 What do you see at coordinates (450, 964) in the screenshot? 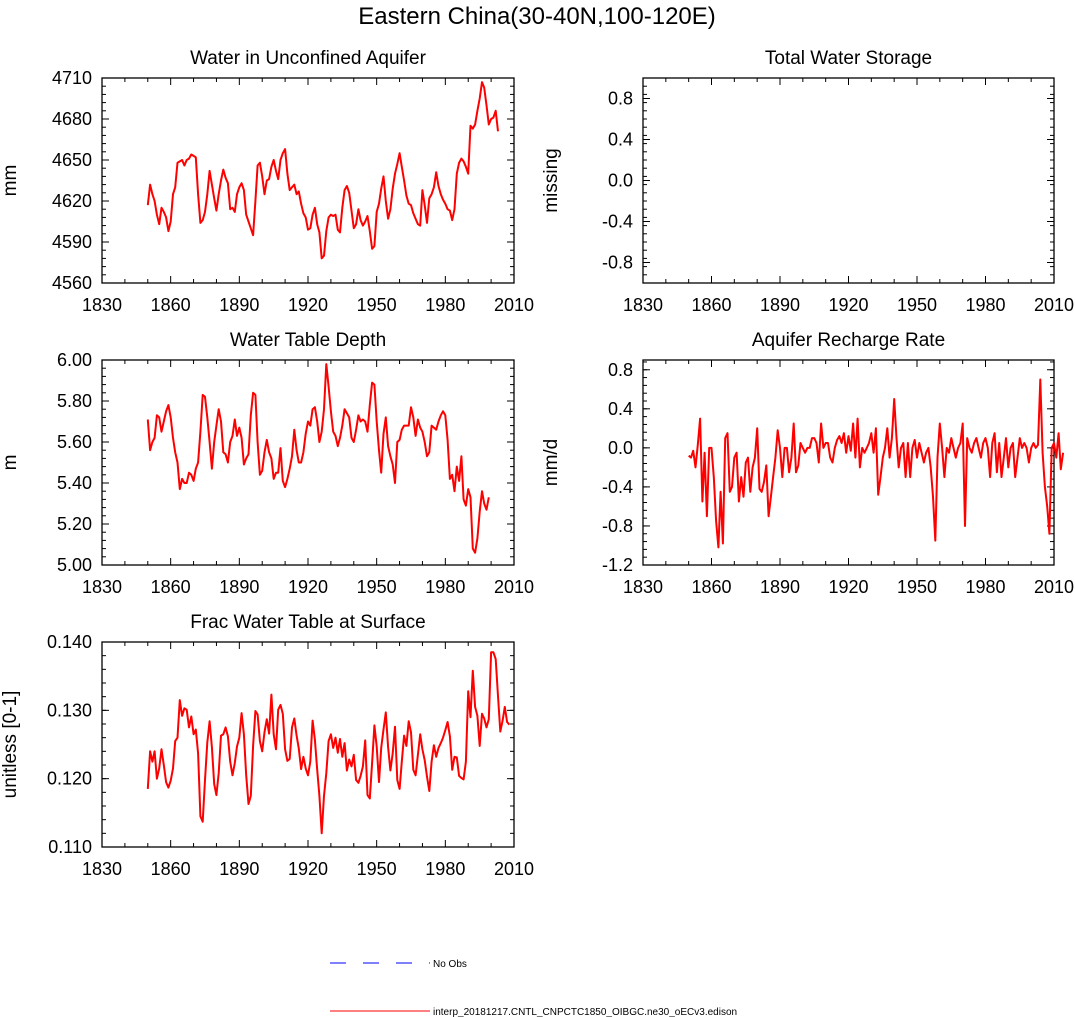
I see `legend-no-obs-label: No Obs` at bounding box center [450, 964].